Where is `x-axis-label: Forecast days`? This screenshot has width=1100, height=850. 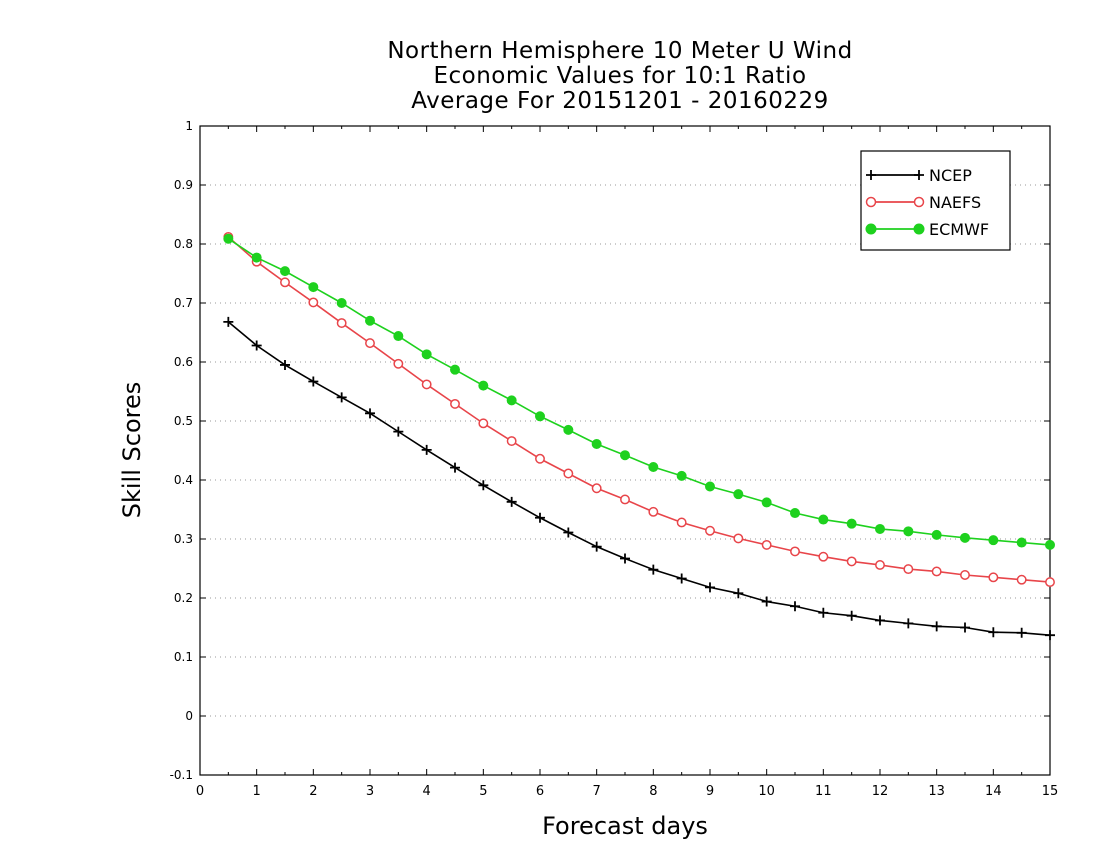 x-axis-label: Forecast days is located at coordinates (625, 826).